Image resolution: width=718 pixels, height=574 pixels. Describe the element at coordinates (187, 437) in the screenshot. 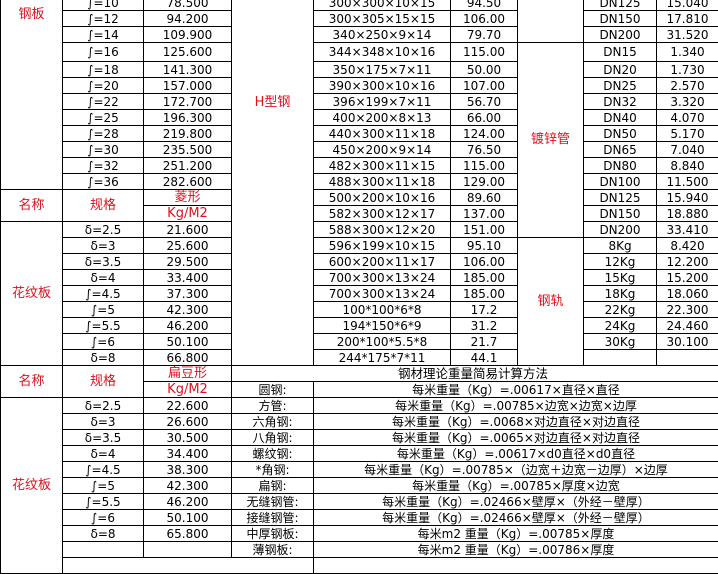

I see `weight-cell: 30.500` at that location.